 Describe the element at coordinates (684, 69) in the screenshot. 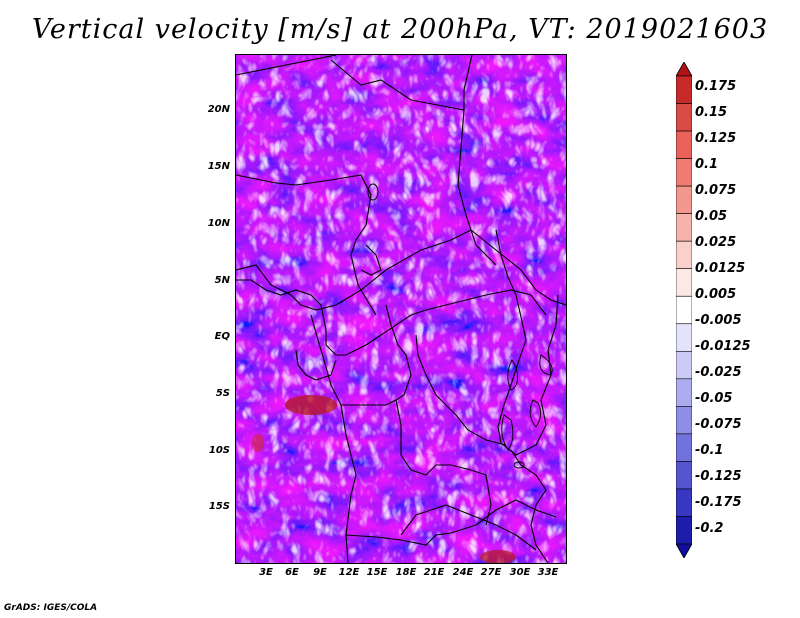

I see `colorbar-top-arrow` at that location.